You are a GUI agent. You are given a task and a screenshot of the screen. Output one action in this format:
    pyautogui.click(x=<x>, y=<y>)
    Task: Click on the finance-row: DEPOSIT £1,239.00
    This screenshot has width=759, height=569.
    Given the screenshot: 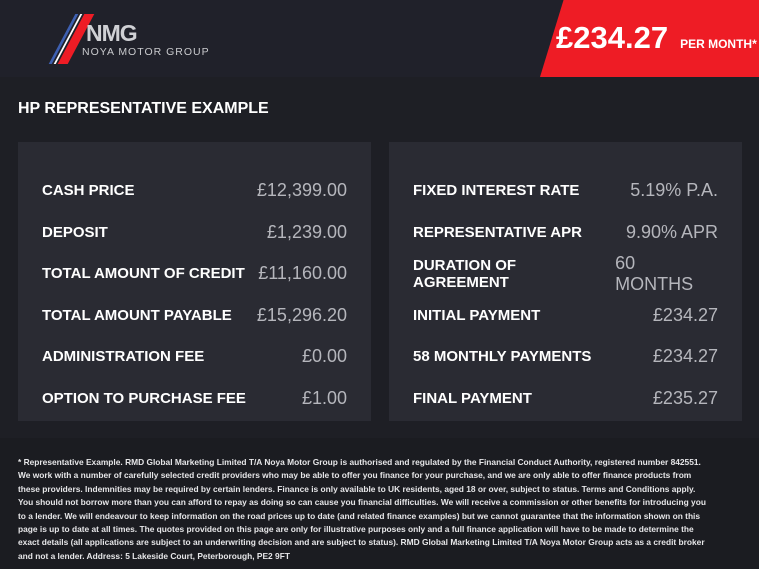 What is the action you would take?
    pyautogui.click(x=194, y=233)
    